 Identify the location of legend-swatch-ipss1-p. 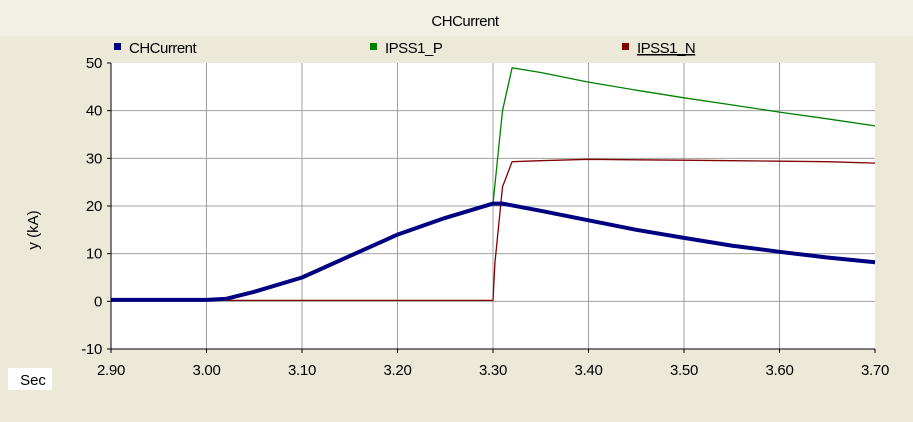
(373, 46).